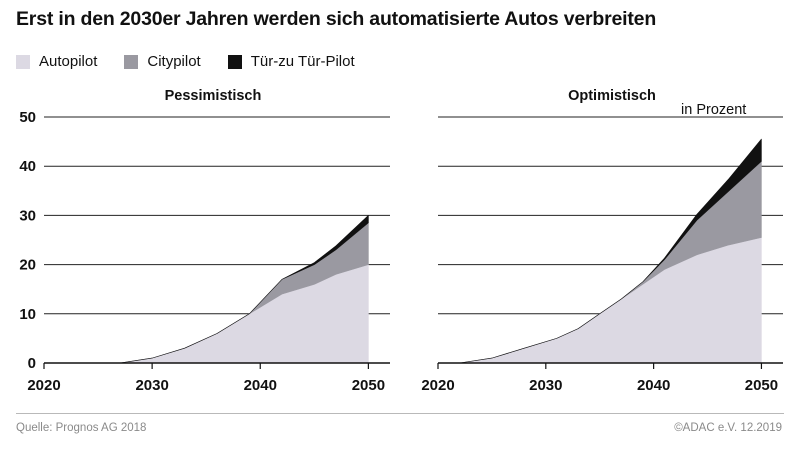 The image size is (800, 450). Describe the element at coordinates (244, 289) in the screenshot. I see `panel-pessimistisch-area-tuer-zu-tuer-pilot` at that location.